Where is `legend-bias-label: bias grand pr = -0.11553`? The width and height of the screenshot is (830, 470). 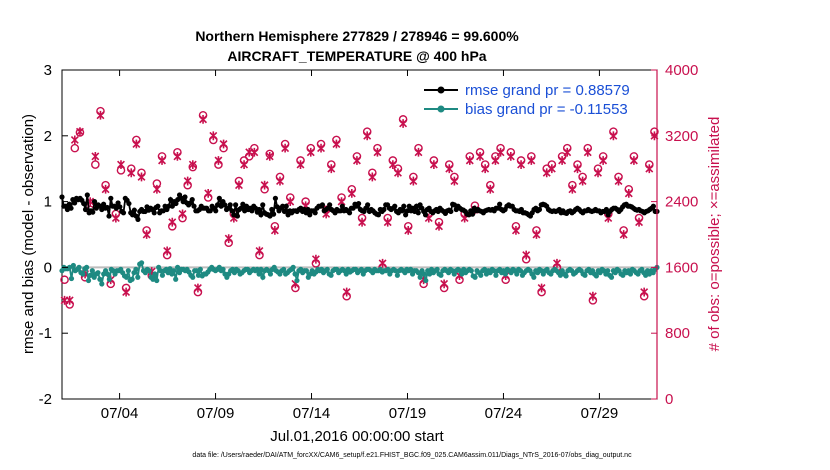 legend-bias-label: bias grand pr = -0.11553 is located at coordinates (546, 109).